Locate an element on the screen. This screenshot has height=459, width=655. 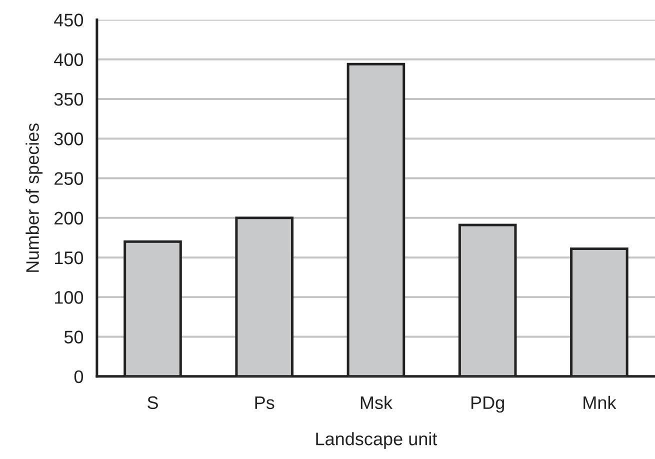
x-tick-label: PDg is located at coordinates (488, 404).